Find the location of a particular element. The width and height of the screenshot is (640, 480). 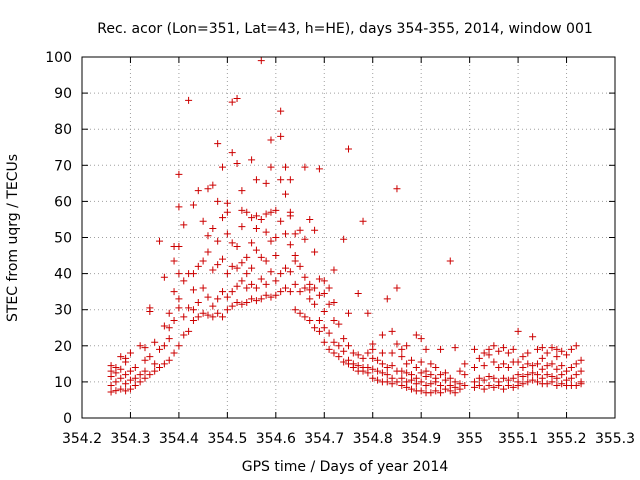

y-tick-label: 90 is located at coordinates (63, 94).